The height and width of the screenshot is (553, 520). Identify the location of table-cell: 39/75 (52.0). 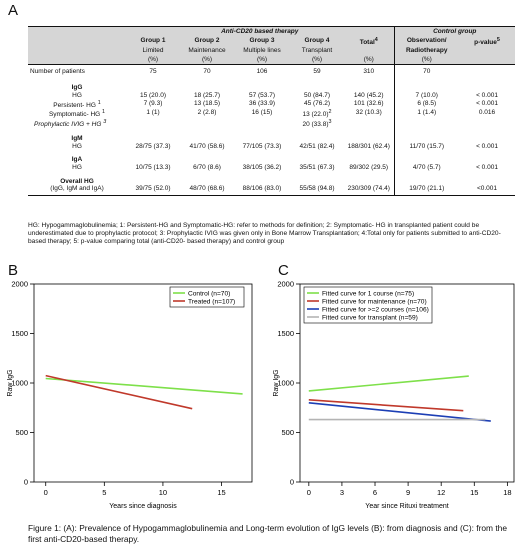
(153, 190).